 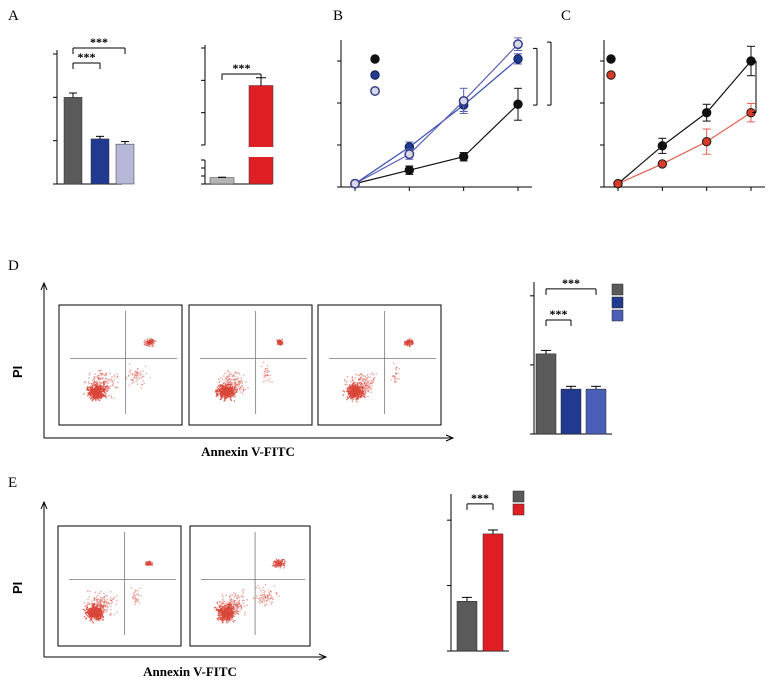 What do you see at coordinates (250, 365) in the screenshot?
I see `flow-plot` at bounding box center [250, 365].